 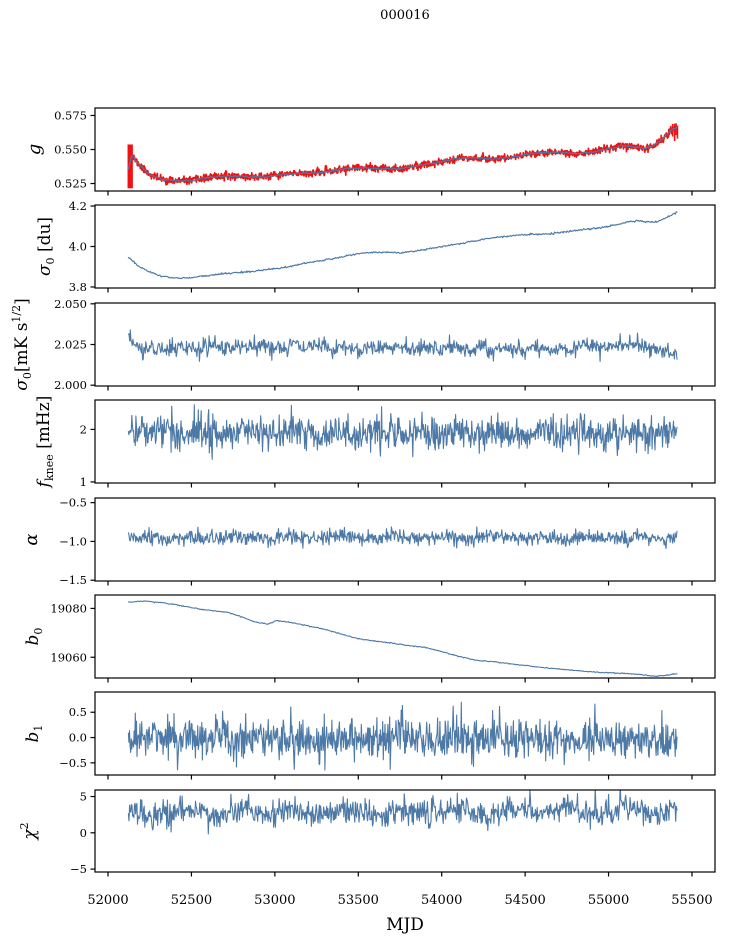 I want to click on ylabel-segment: 1, so click(x=38, y=728).